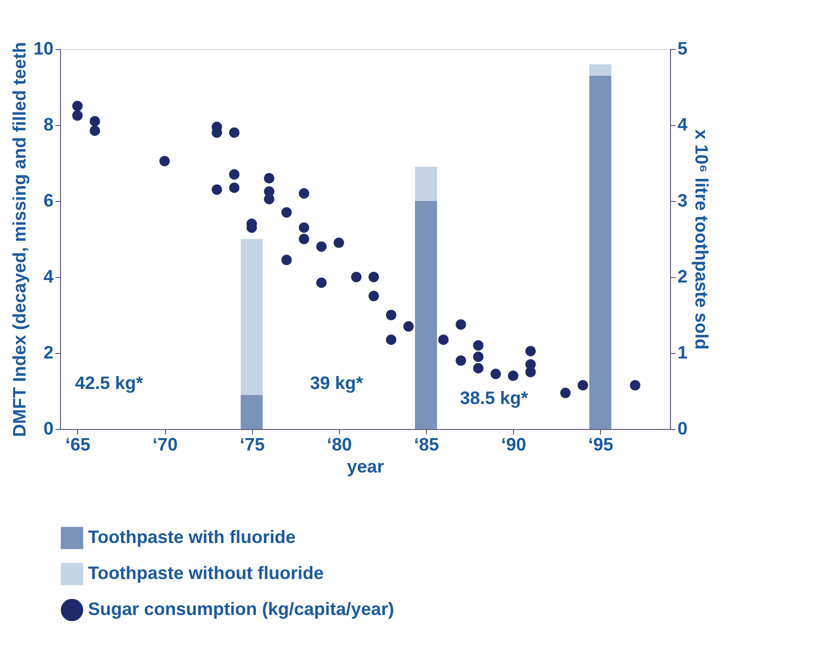  I want to click on y-tick-label: 6, so click(48, 200).